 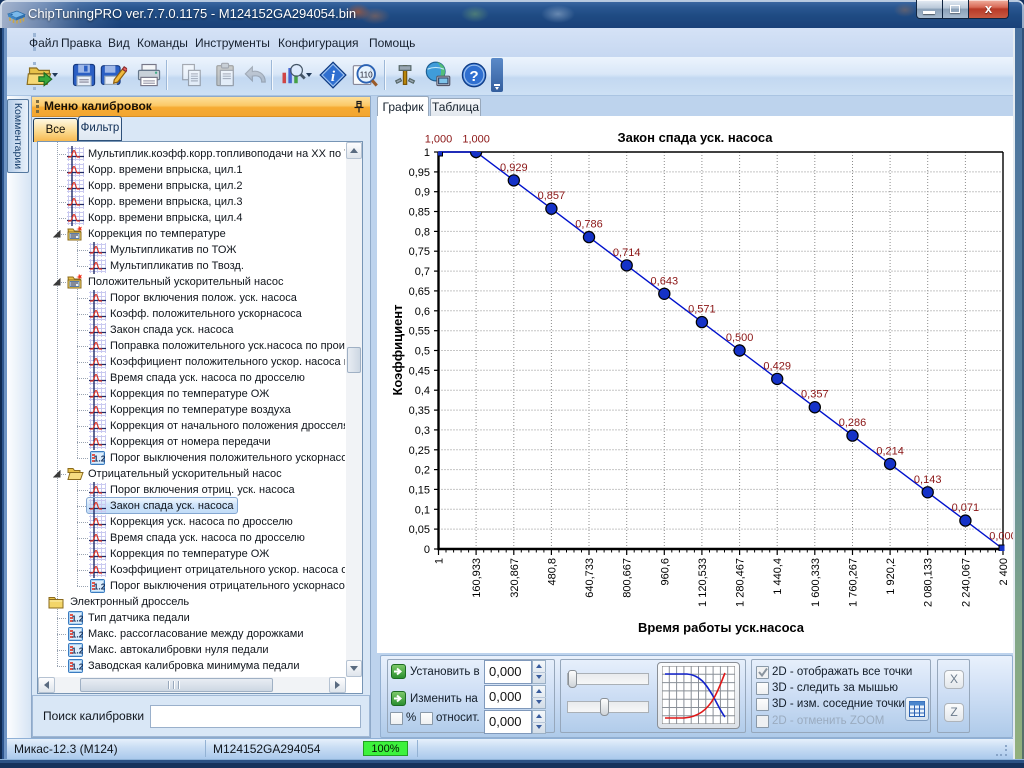 What do you see at coordinates (514, 168) in the screenshot?
I see `svg-text: 0,929` at bounding box center [514, 168].